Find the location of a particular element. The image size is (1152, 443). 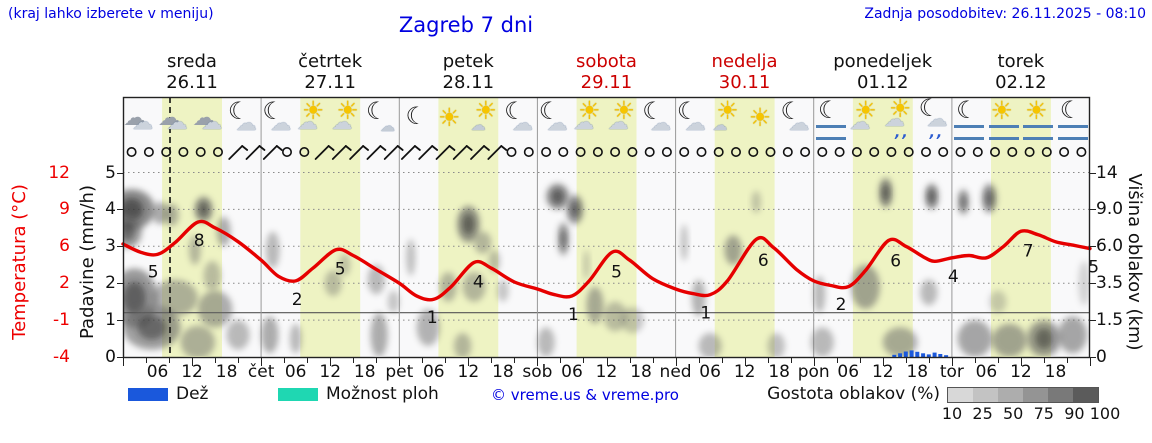

cloud-density-legend-label: Gostota oblakov (%) is located at coordinates (853, 394).